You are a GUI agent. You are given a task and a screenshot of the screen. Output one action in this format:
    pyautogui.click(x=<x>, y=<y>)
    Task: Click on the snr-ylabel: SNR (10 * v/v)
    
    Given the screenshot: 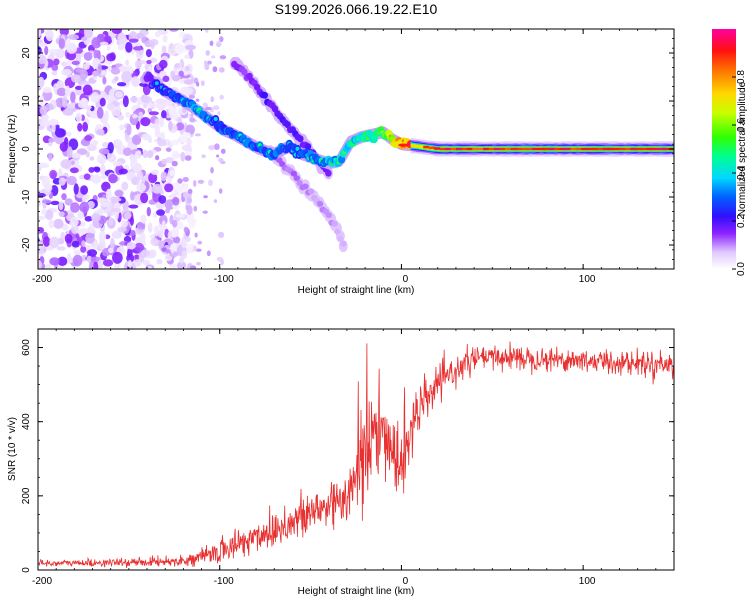 What is the action you would take?
    pyautogui.click(x=12, y=449)
    